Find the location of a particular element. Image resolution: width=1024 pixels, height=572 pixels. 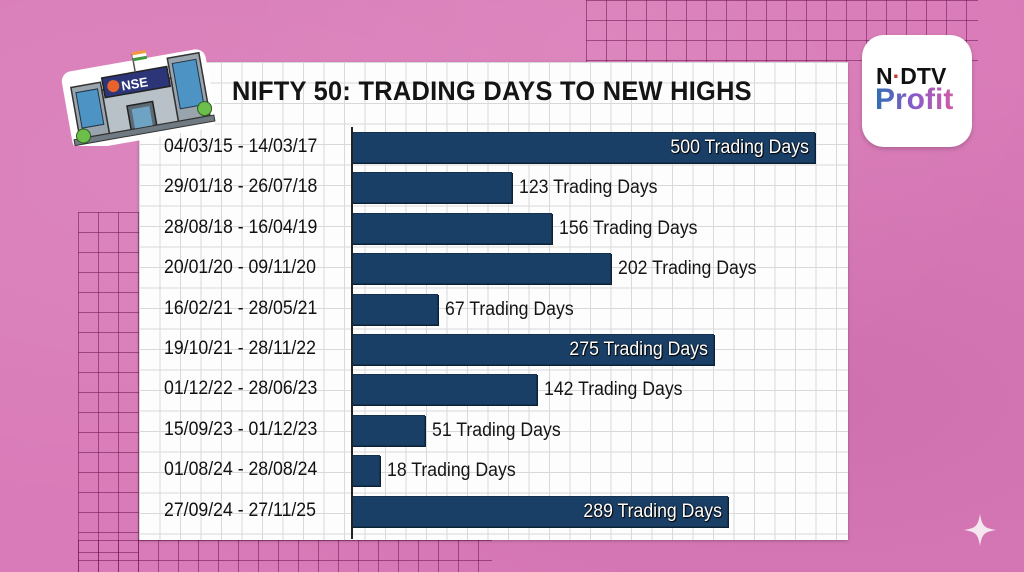

sparkle-icon is located at coordinates (980, 530).